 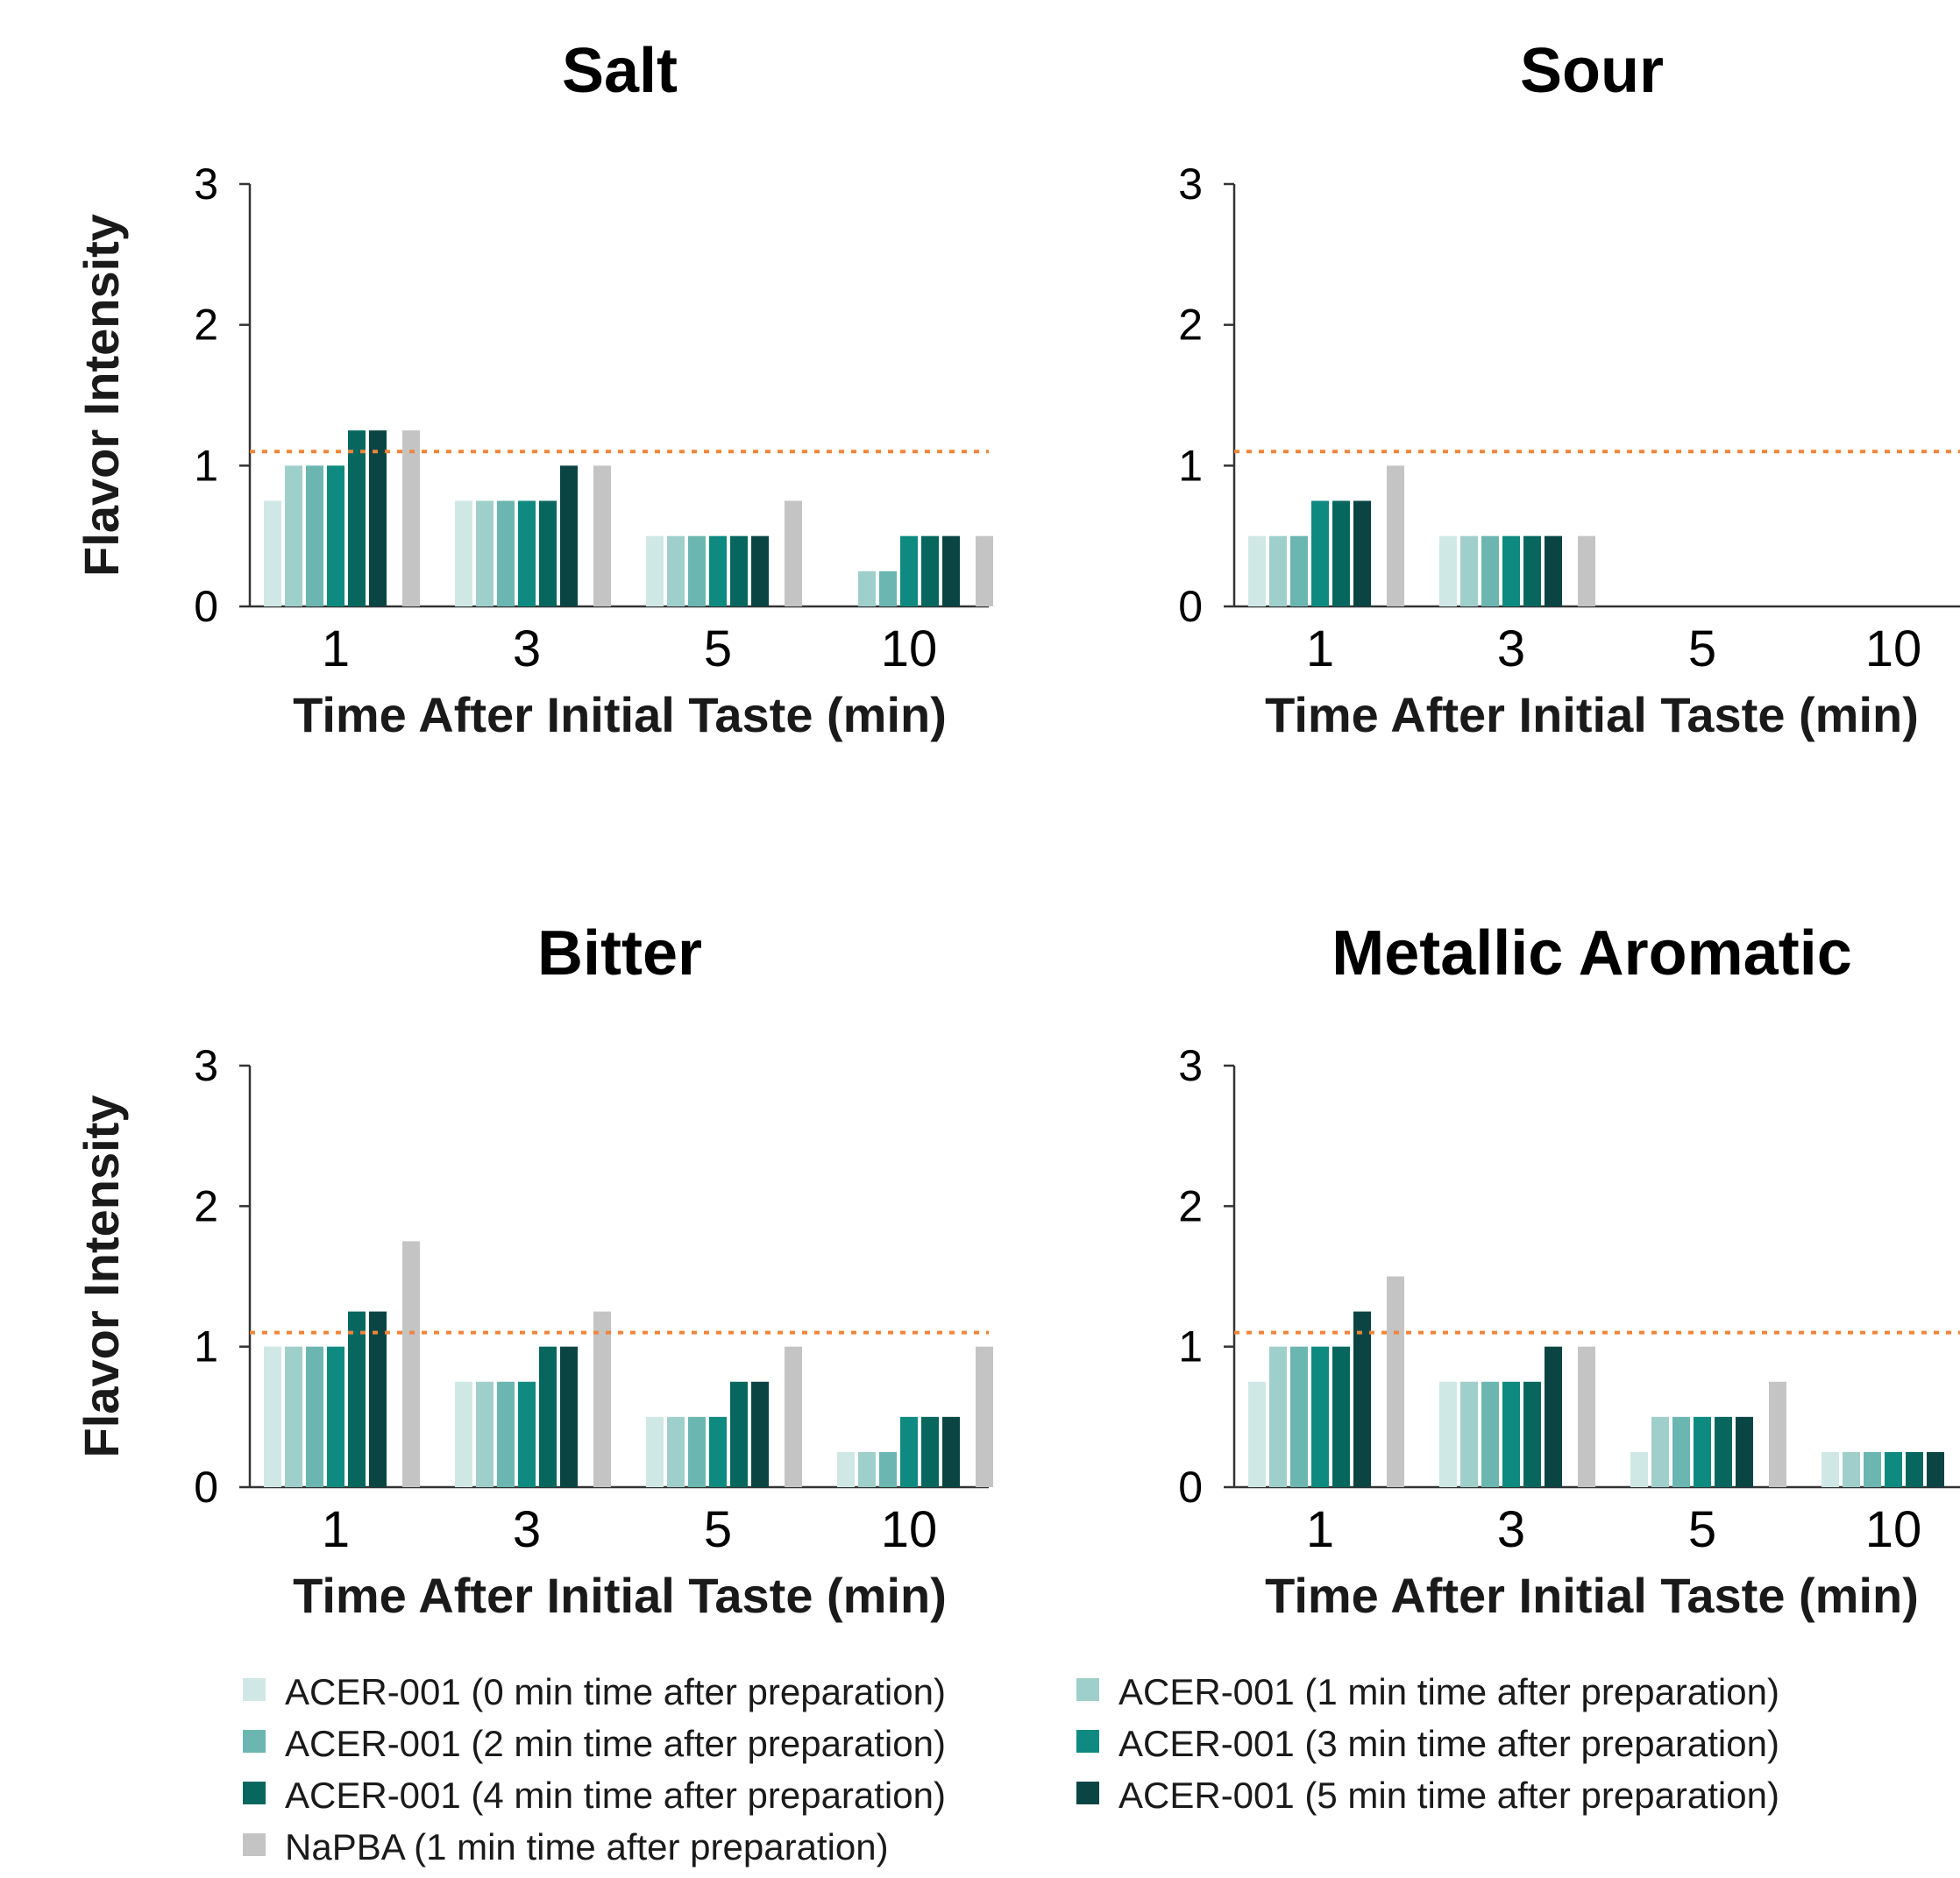 What do you see at coordinates (909, 648) in the screenshot?
I see `x-tick-label-salt: 10` at bounding box center [909, 648].